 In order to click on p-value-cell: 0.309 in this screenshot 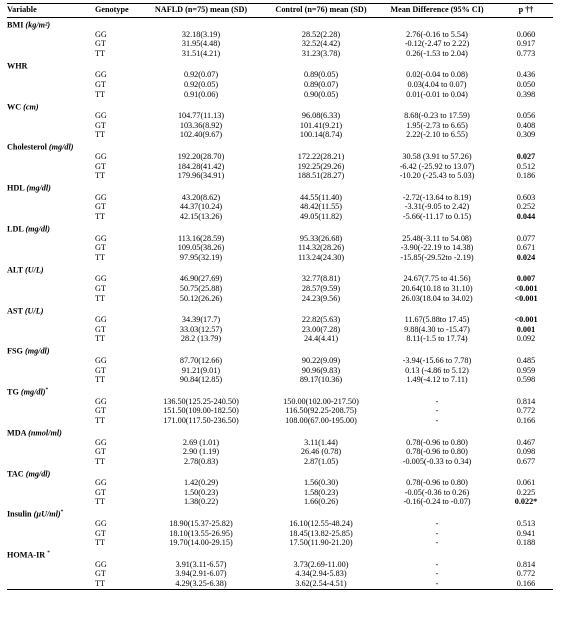, I will do `click(526, 135)`.